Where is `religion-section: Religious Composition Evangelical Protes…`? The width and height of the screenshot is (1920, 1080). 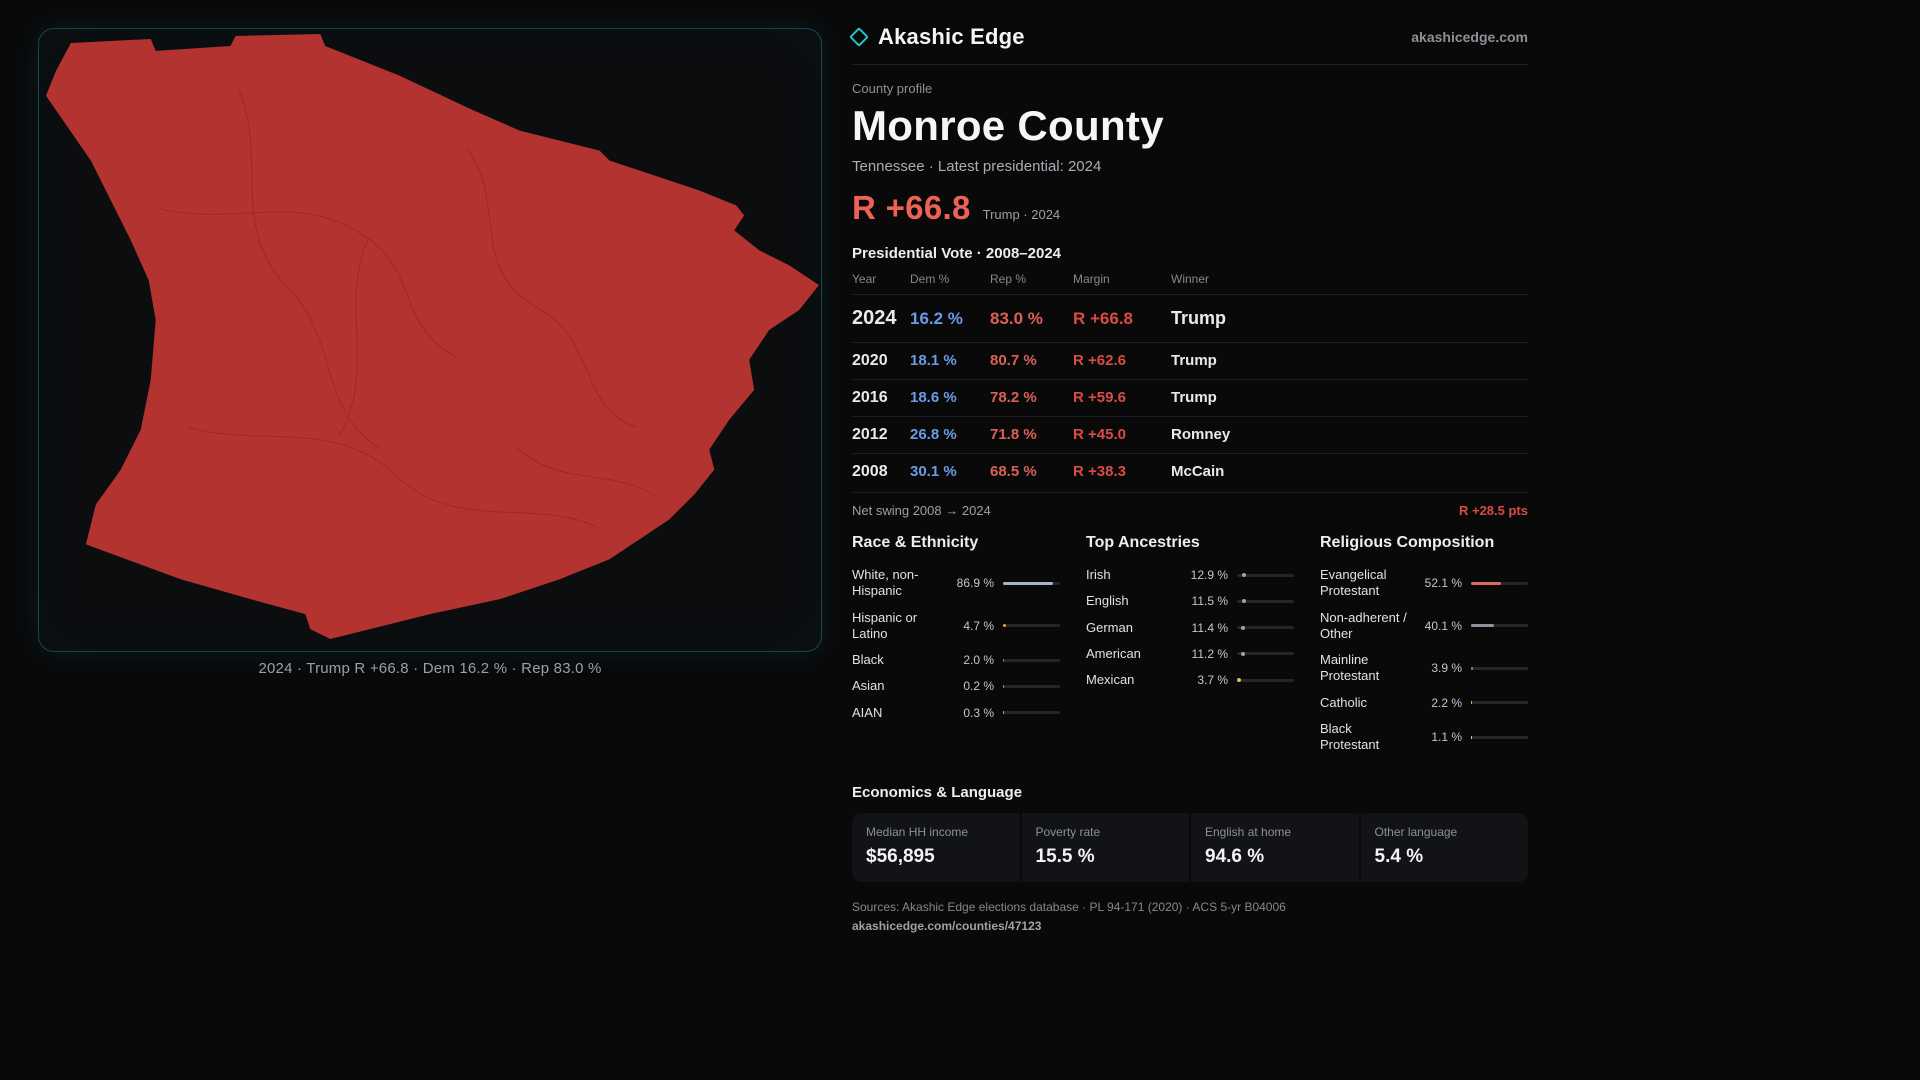 religion-section: Religious Composition Evangelical Protes… is located at coordinates (1424, 646).